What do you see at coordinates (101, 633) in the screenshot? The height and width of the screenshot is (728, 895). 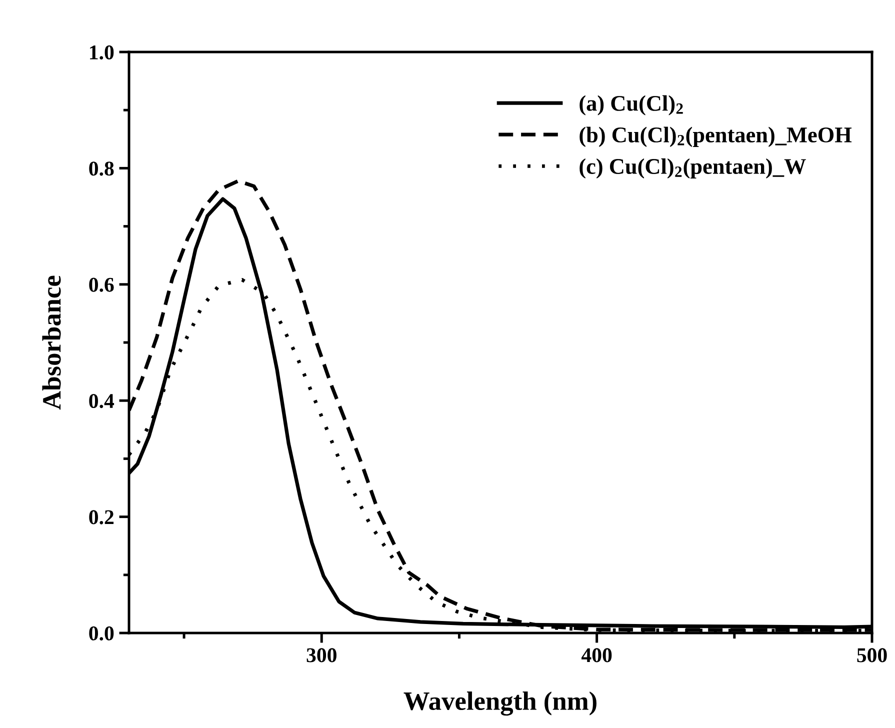 I see `y-tick-label: 0.0` at bounding box center [101, 633].